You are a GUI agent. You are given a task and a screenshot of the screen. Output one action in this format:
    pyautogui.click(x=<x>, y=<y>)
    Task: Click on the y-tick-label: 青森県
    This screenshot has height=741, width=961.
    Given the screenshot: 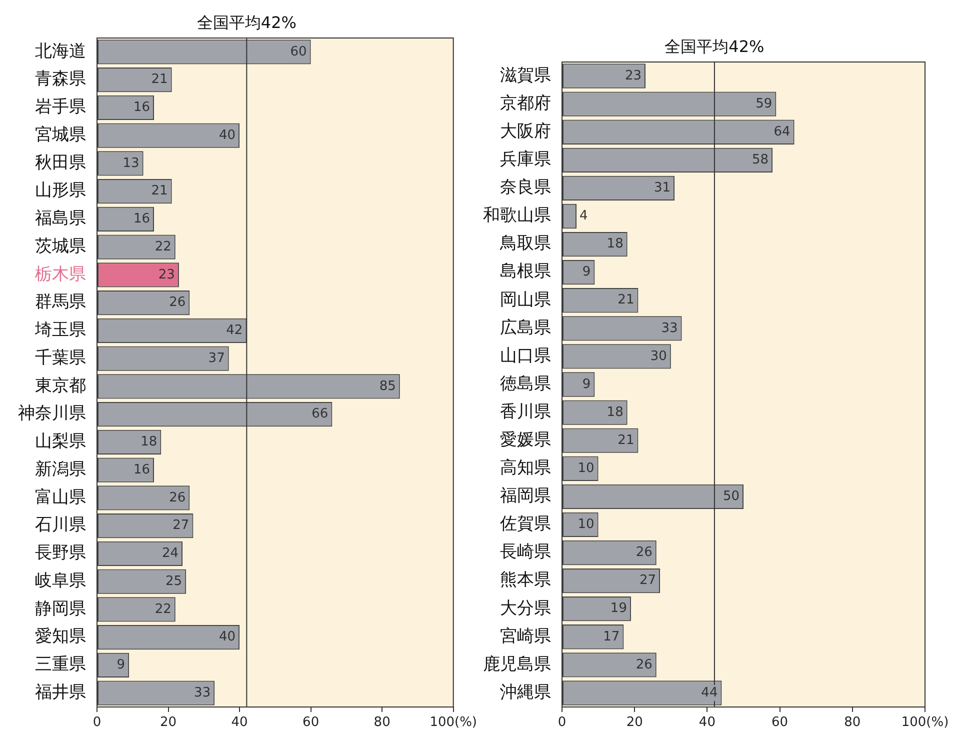 What is the action you would take?
    pyautogui.click(x=60, y=79)
    